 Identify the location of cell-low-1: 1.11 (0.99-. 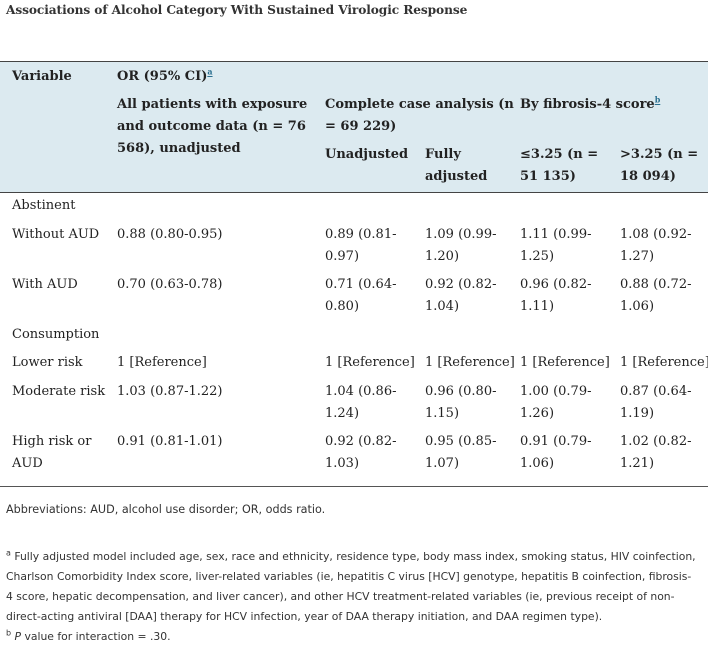
(556, 234).